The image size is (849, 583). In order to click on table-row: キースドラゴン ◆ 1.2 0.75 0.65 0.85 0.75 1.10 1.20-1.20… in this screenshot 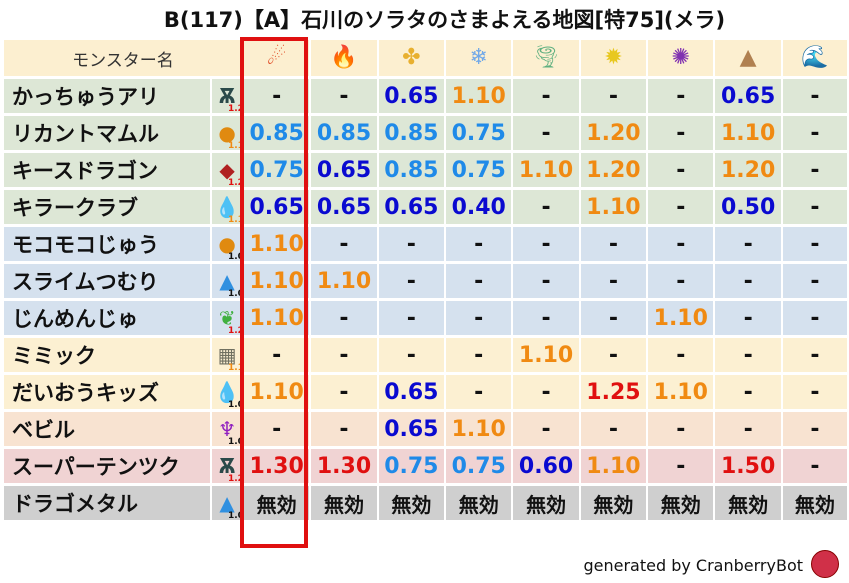, I will do `click(425, 170)`.